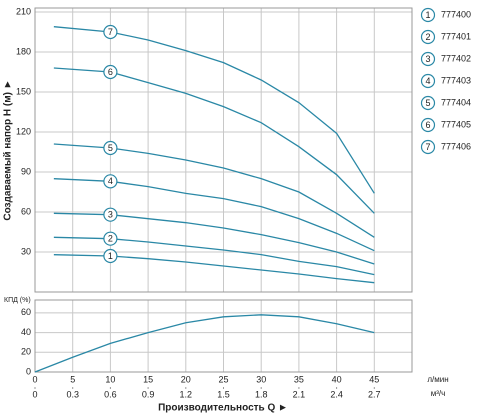 This screenshot has height=417, width=480. I want to click on curve-badge-label: 4, so click(110, 181).